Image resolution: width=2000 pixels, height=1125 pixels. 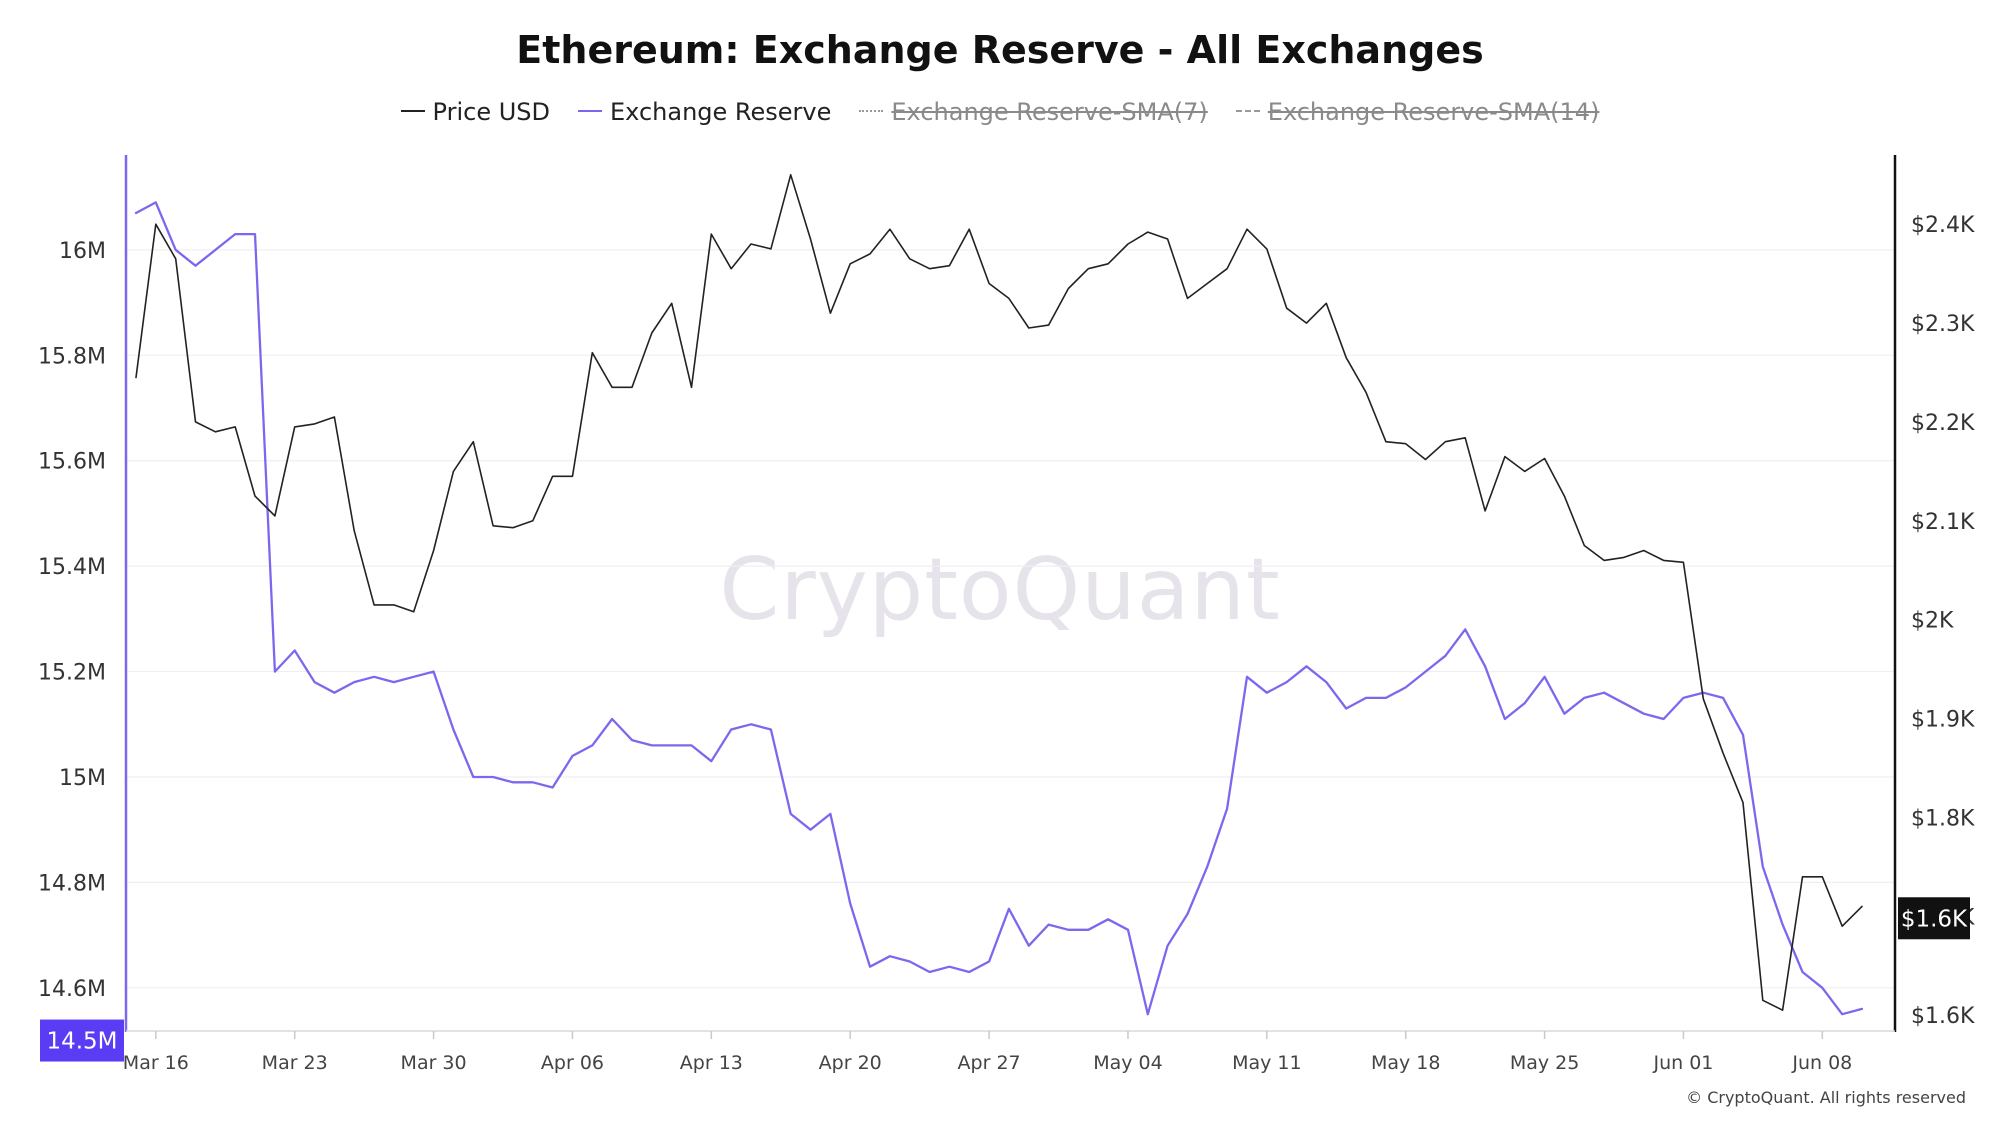 What do you see at coordinates (434, 1063) in the screenshot?
I see `x-tick-label: Mar 30` at bounding box center [434, 1063].